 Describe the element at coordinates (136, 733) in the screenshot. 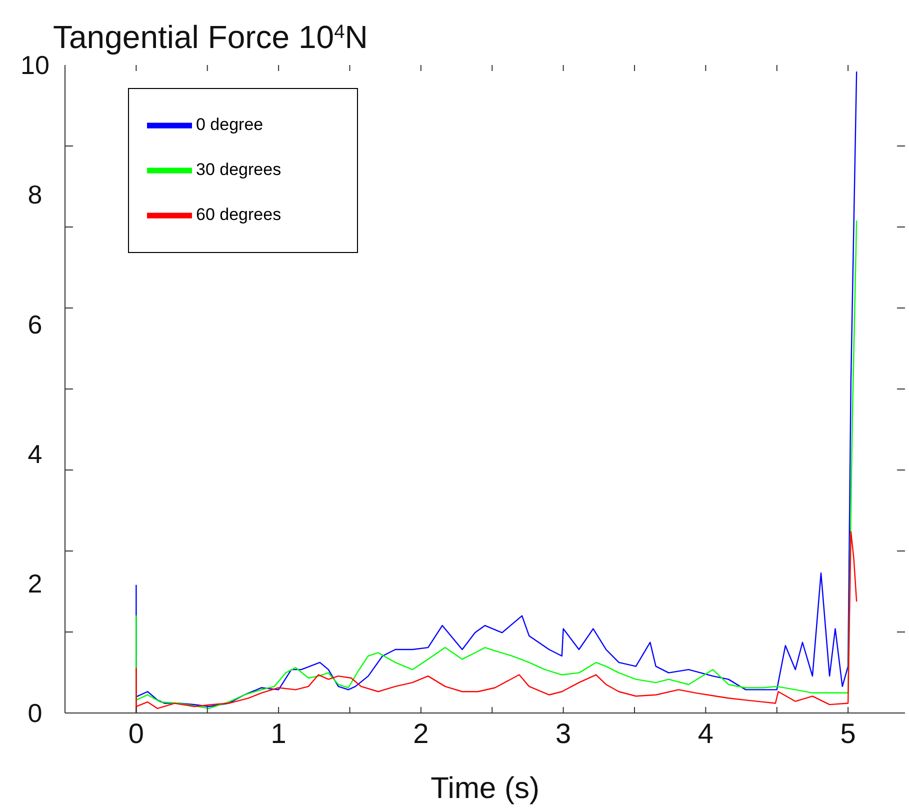

I see `x-tick-label: 0` at that location.